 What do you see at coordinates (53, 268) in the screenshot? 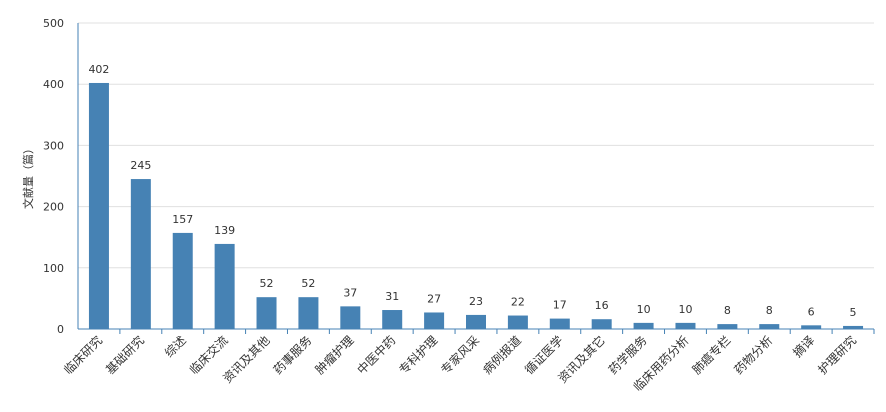
I see `y-tick-label: 100` at bounding box center [53, 268].